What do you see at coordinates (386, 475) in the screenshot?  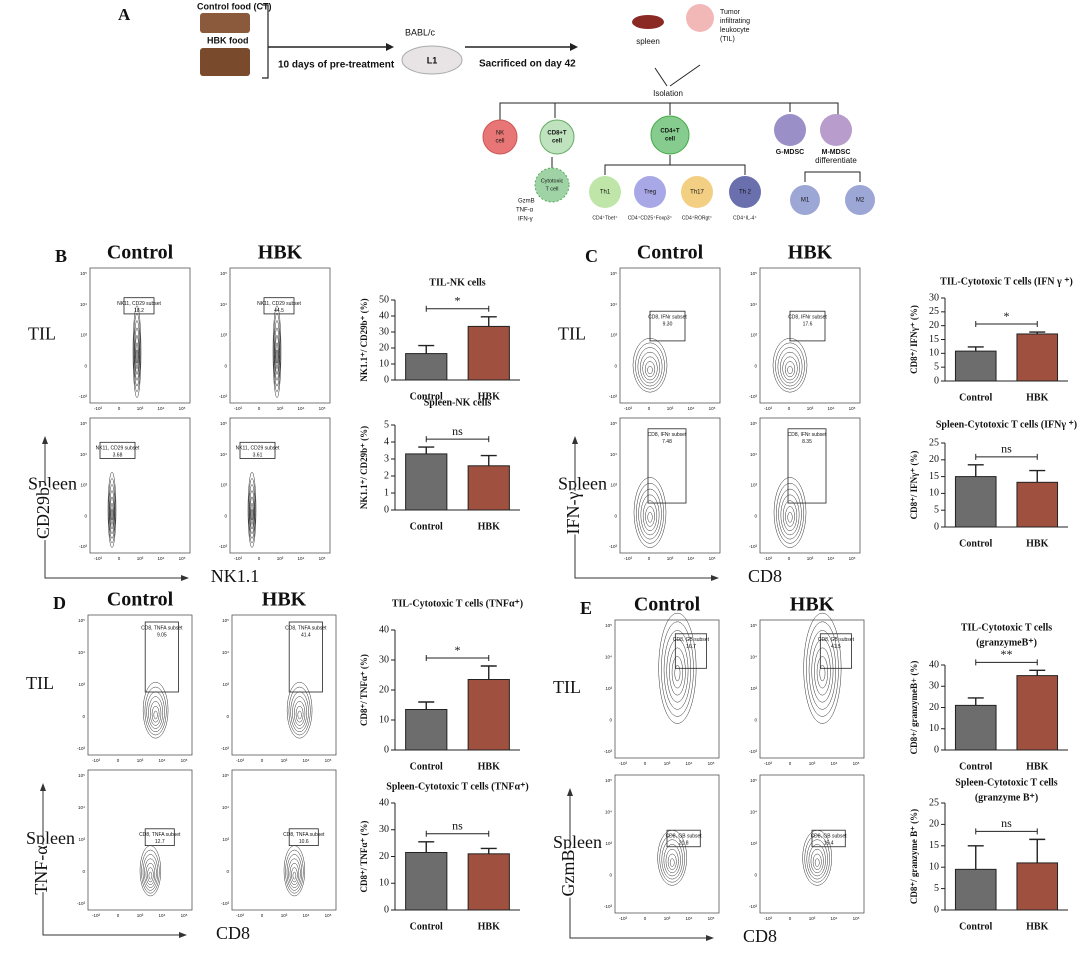 I see `y-tick-label: 2` at bounding box center [386, 475].